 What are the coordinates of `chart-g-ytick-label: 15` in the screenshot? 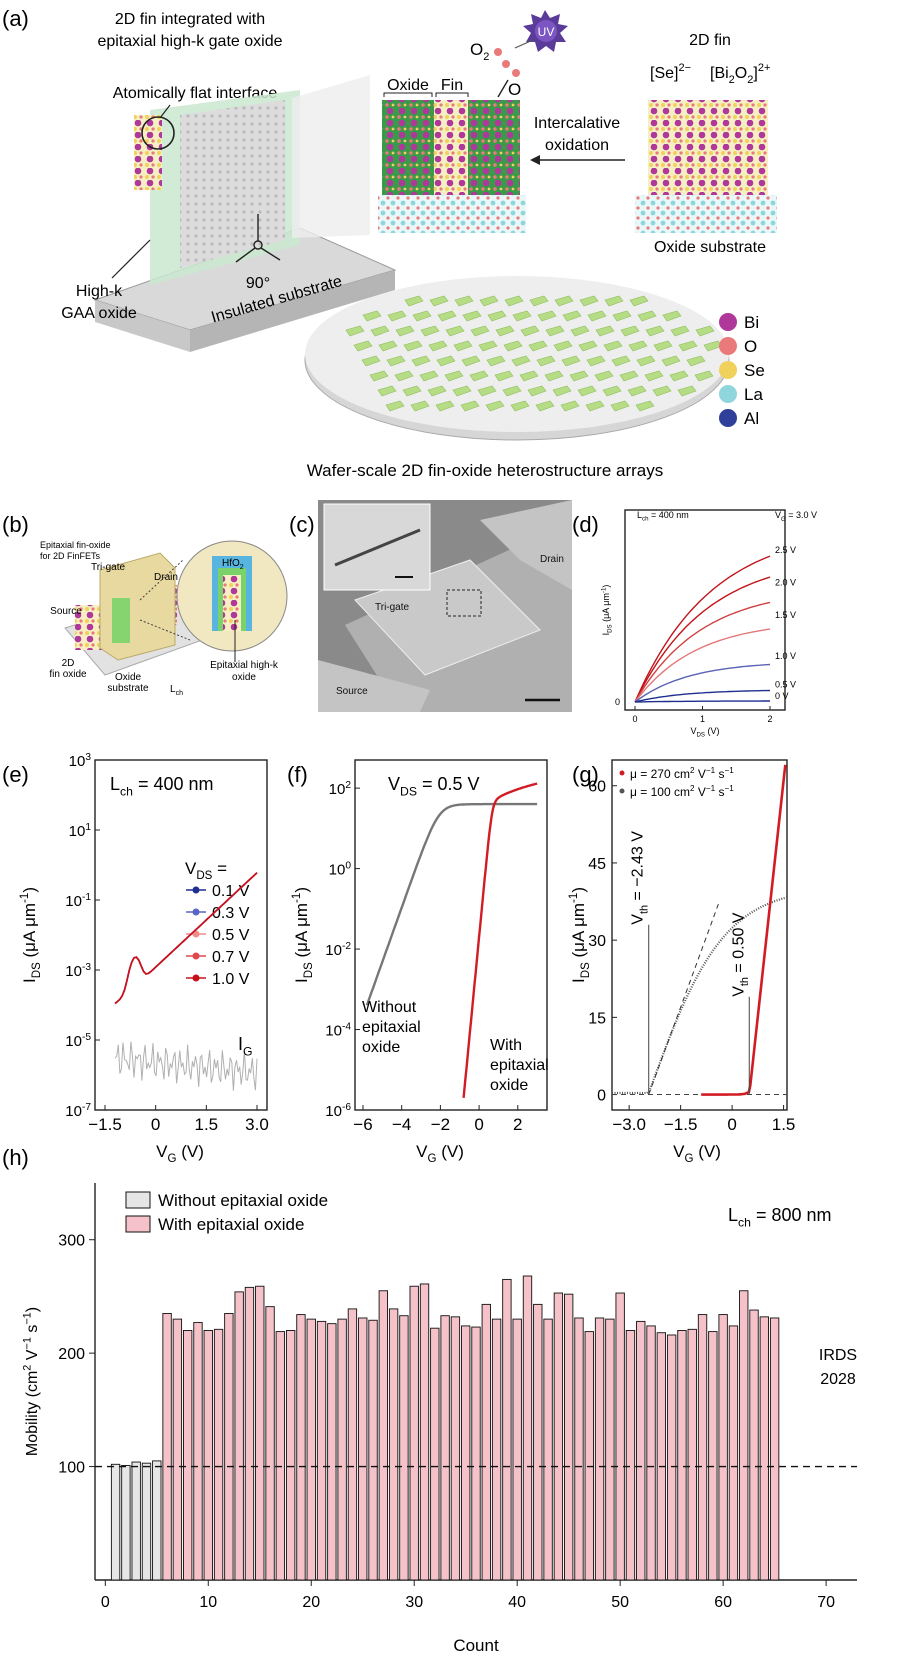 It's located at (597, 1018).